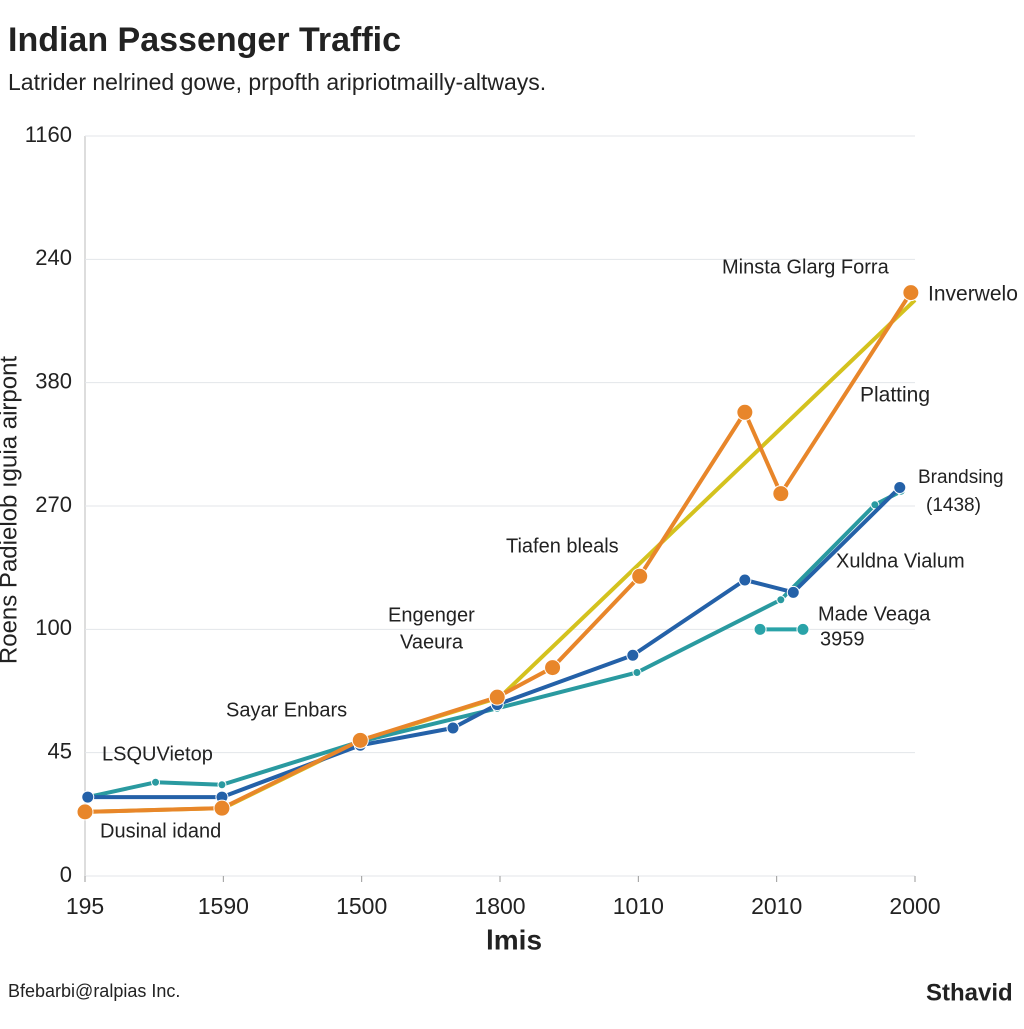  I want to click on logo: Sthavid, so click(969, 992).